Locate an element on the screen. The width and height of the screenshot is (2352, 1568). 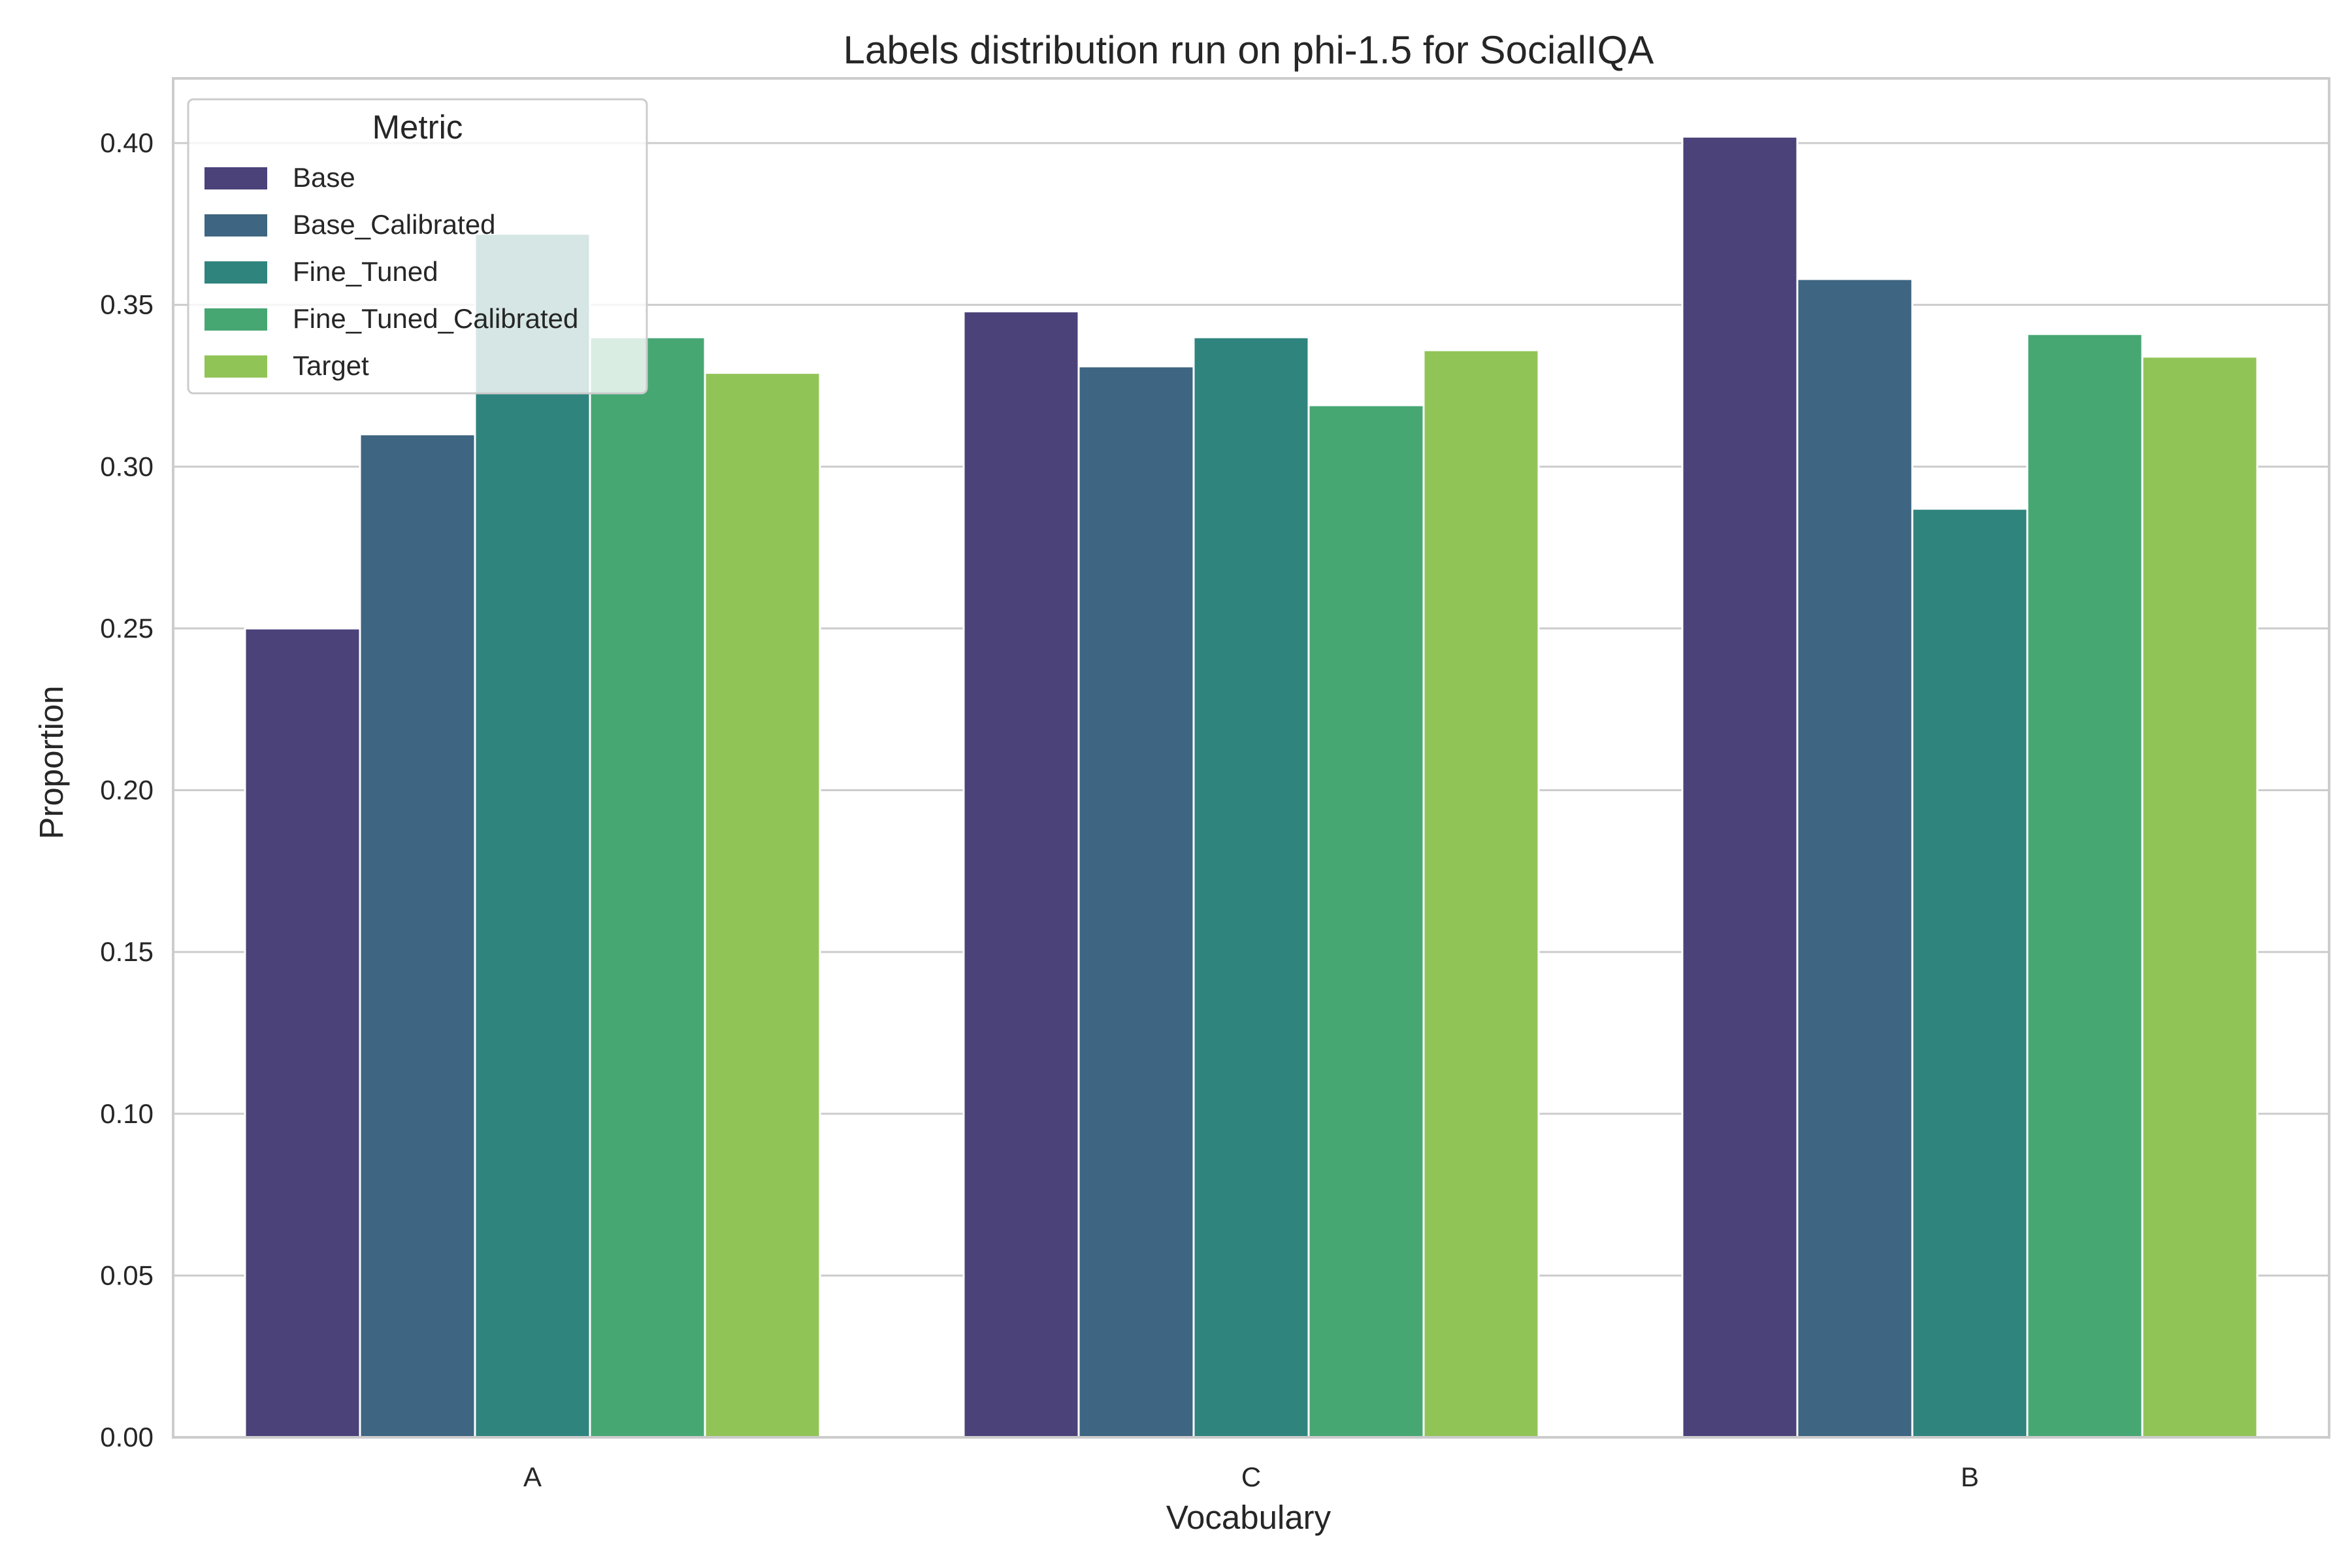
y-tick-label: 0.15 is located at coordinates (127, 951).